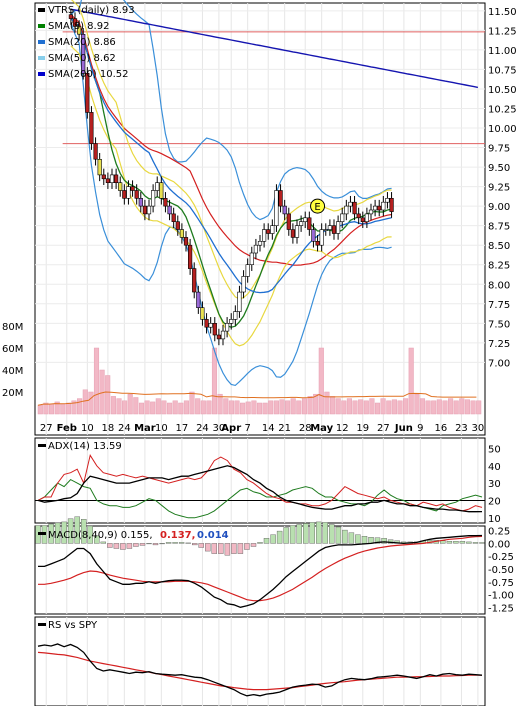  Describe the element at coordinates (499, 246) in the screenshot. I see `y-tick-label: 8.50` at that location.